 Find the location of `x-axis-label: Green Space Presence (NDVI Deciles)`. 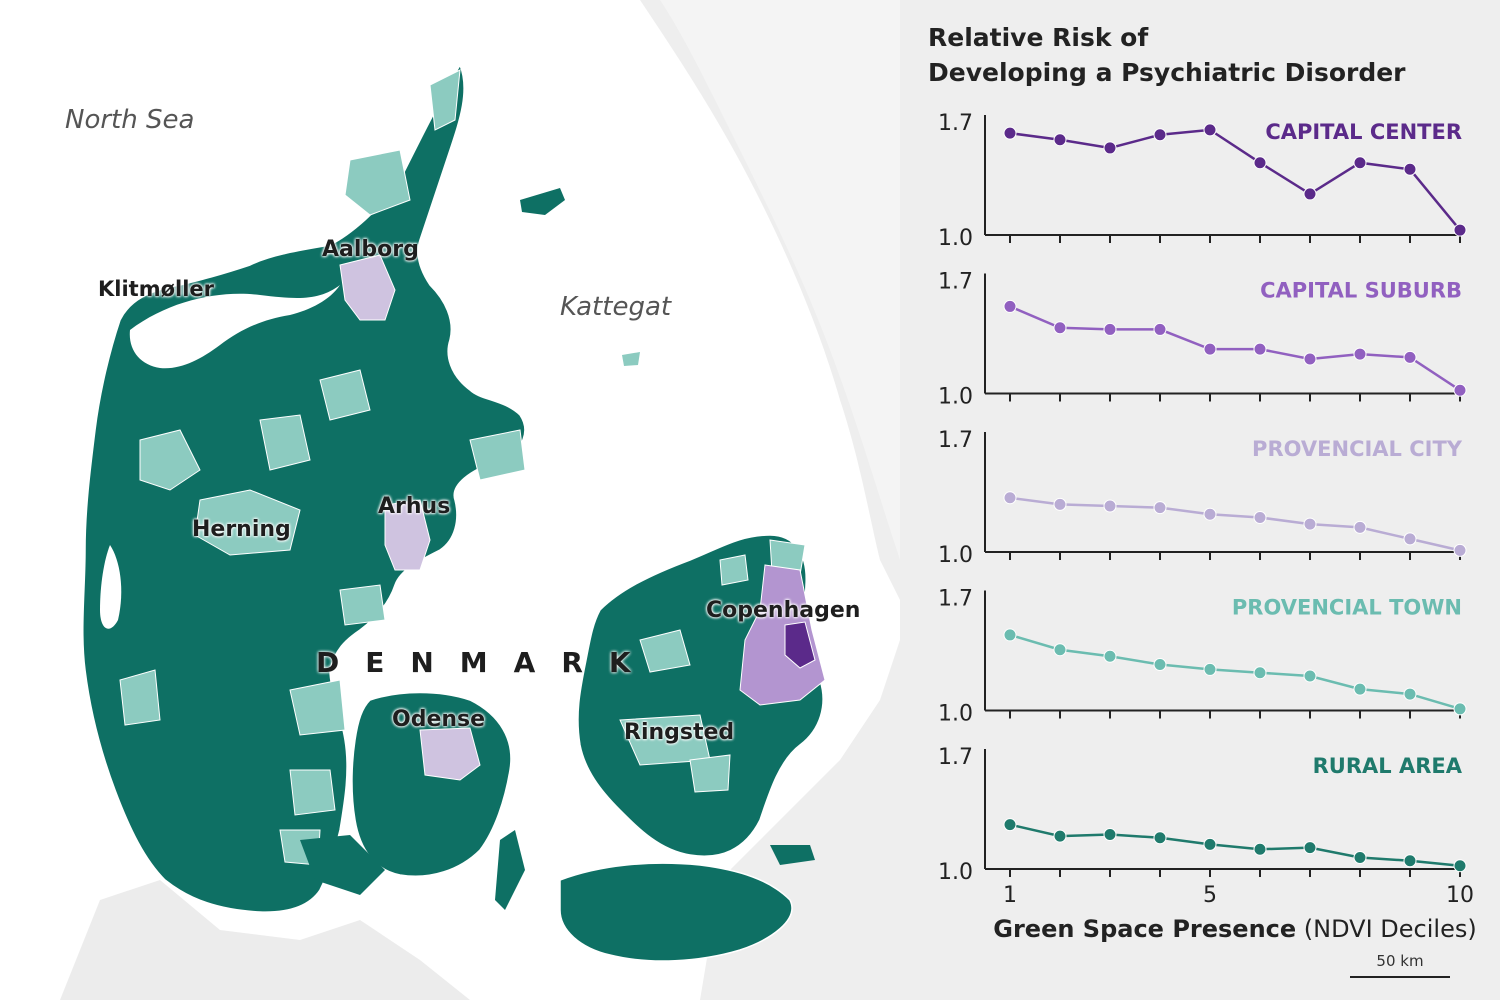

x-axis-label: Green Space Presence (NDVI Deciles) is located at coordinates (1234, 929).